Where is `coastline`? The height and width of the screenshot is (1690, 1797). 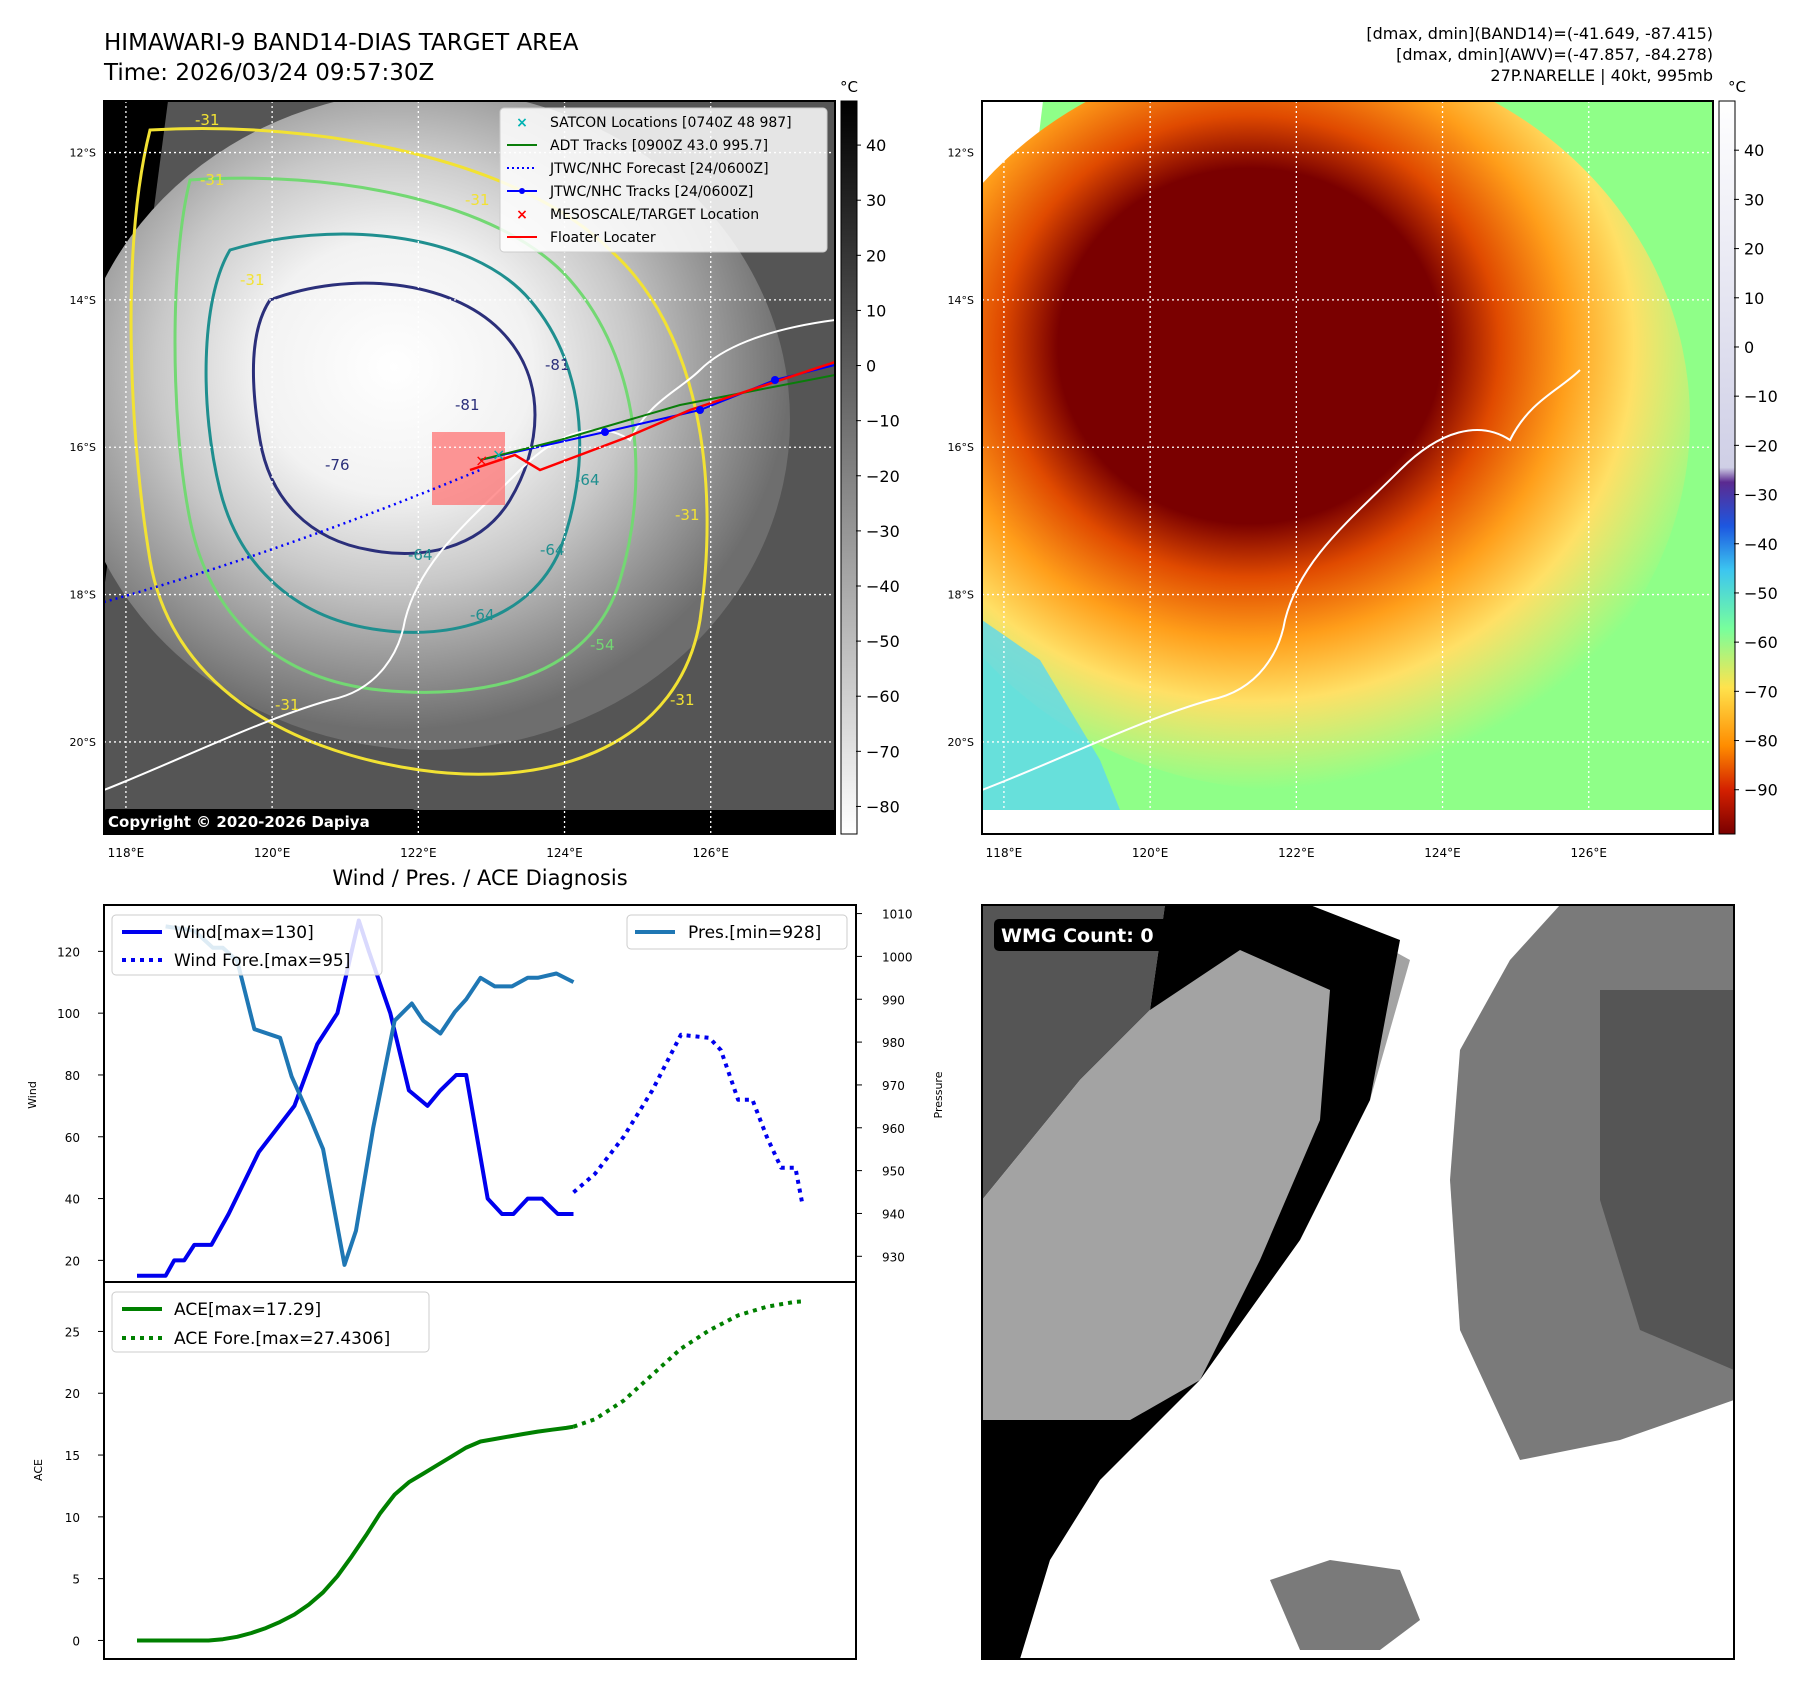 coastline is located at coordinates (1281, 580).